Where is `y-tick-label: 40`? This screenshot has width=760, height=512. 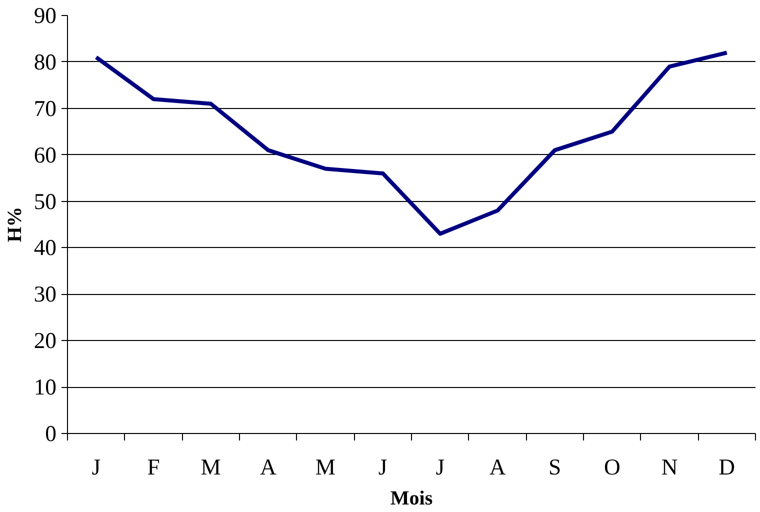
y-tick-label: 40 is located at coordinates (45, 247).